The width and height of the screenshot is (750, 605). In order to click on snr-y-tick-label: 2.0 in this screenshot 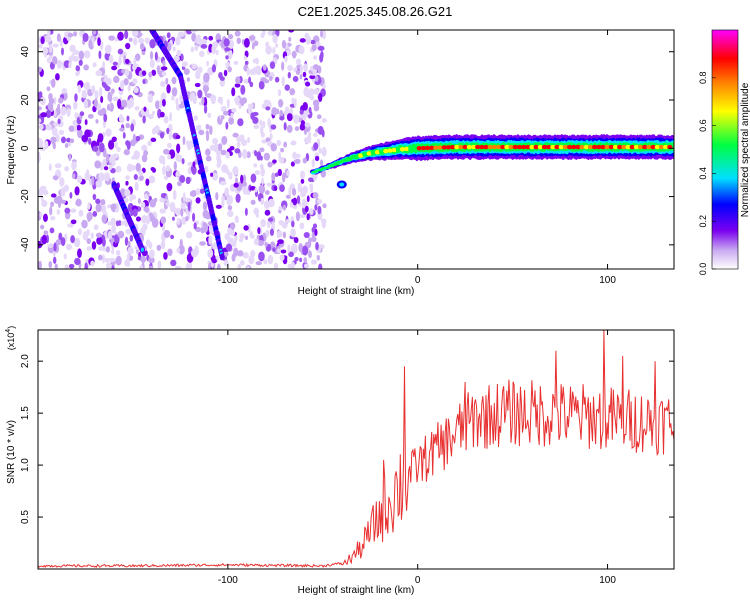, I will do `click(25, 361)`.